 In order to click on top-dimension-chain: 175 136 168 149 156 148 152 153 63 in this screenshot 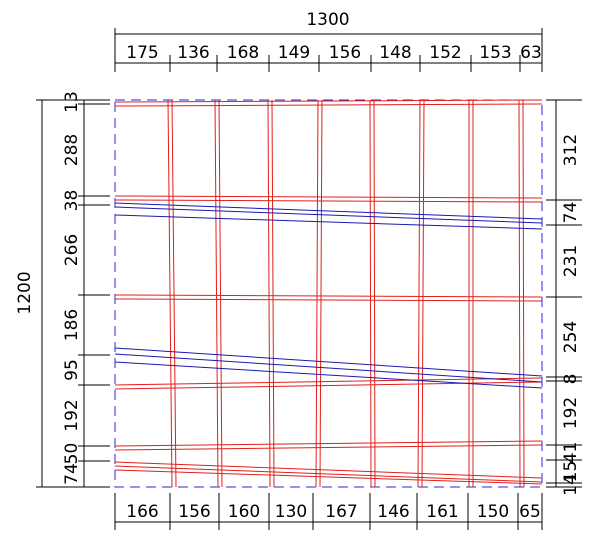, I will do `click(328, 57)`.